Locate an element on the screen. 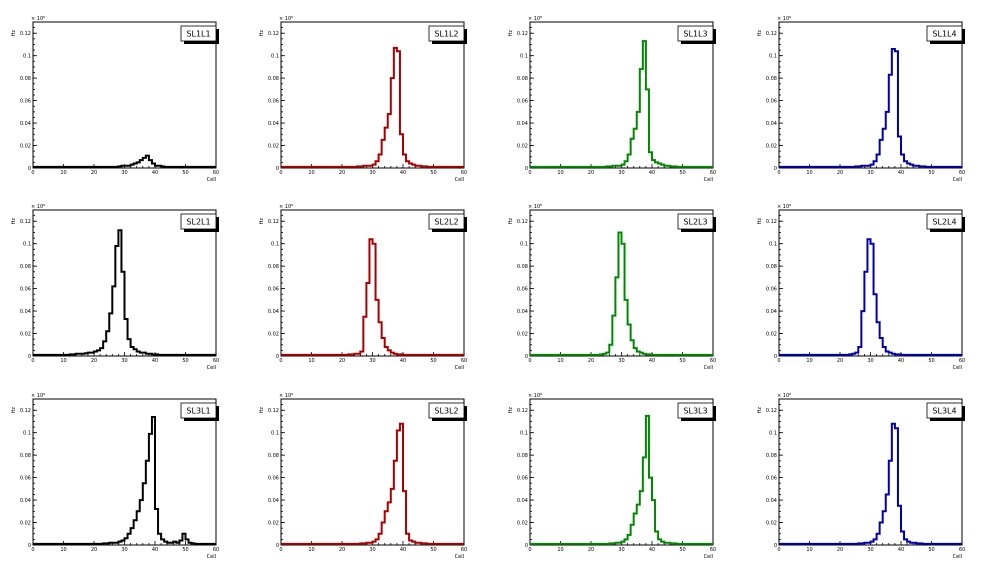  histogram-line-SL2L3 is located at coordinates (621, 293).